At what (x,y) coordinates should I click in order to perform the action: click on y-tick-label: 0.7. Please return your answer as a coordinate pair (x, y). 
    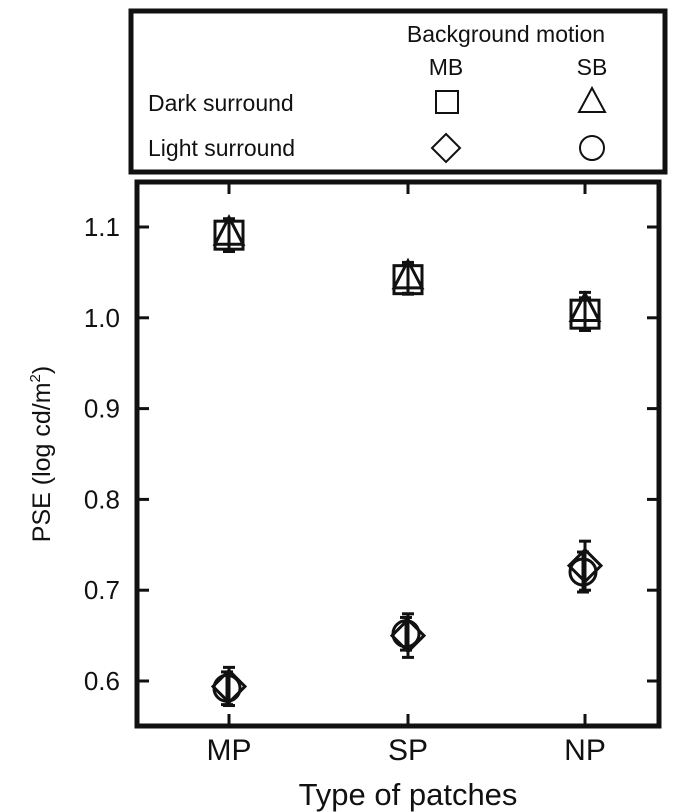
    Looking at the image, I should click on (102, 590).